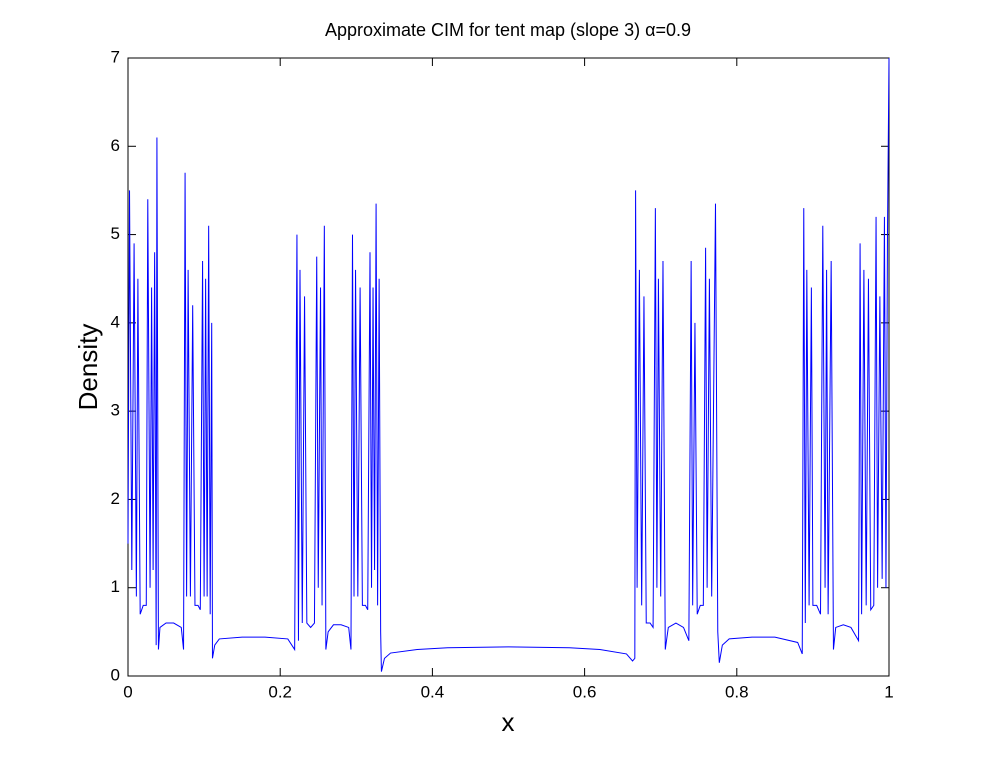 The width and height of the screenshot is (981, 759). Describe the element at coordinates (888, 691) in the screenshot. I see `x-tick-label: 1` at that location.